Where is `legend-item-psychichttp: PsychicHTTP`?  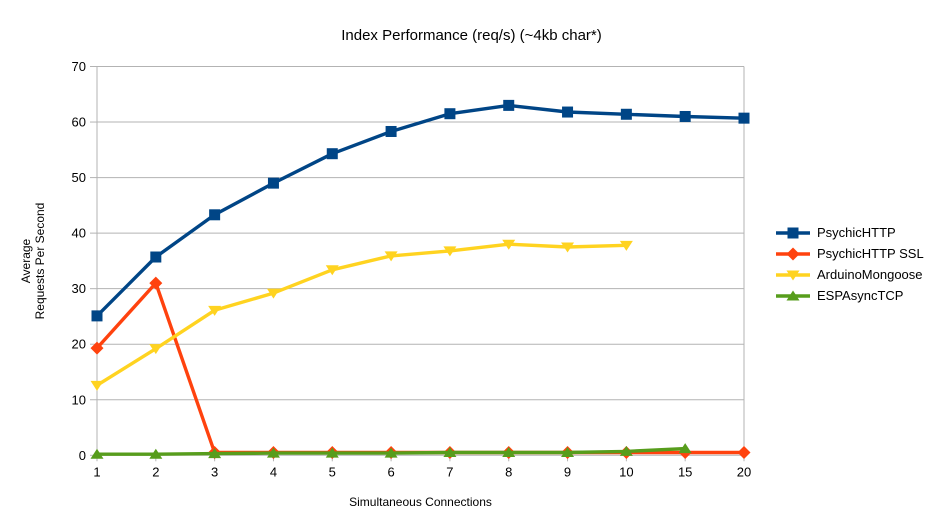 legend-item-psychichttp: PsychicHTTP is located at coordinates (849, 233).